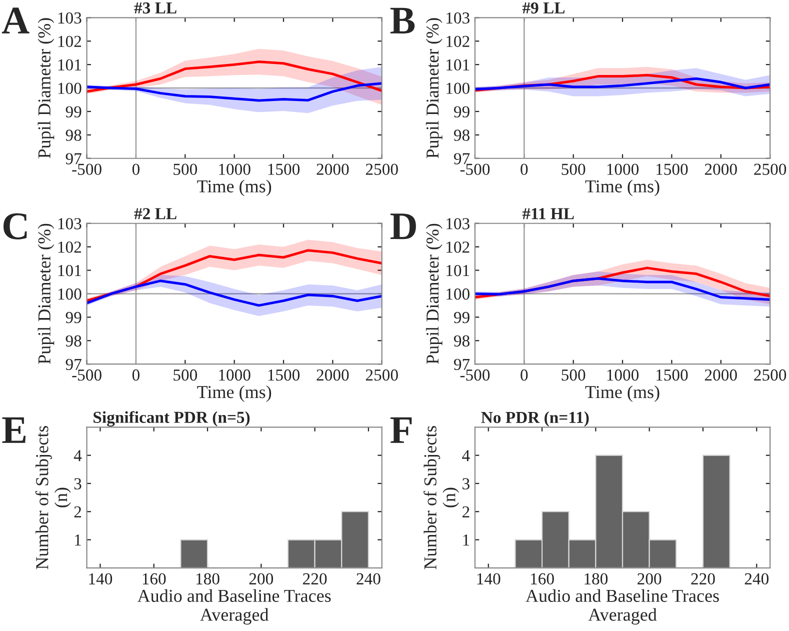  I want to click on chart-title: #3 LL, so click(155, 8).